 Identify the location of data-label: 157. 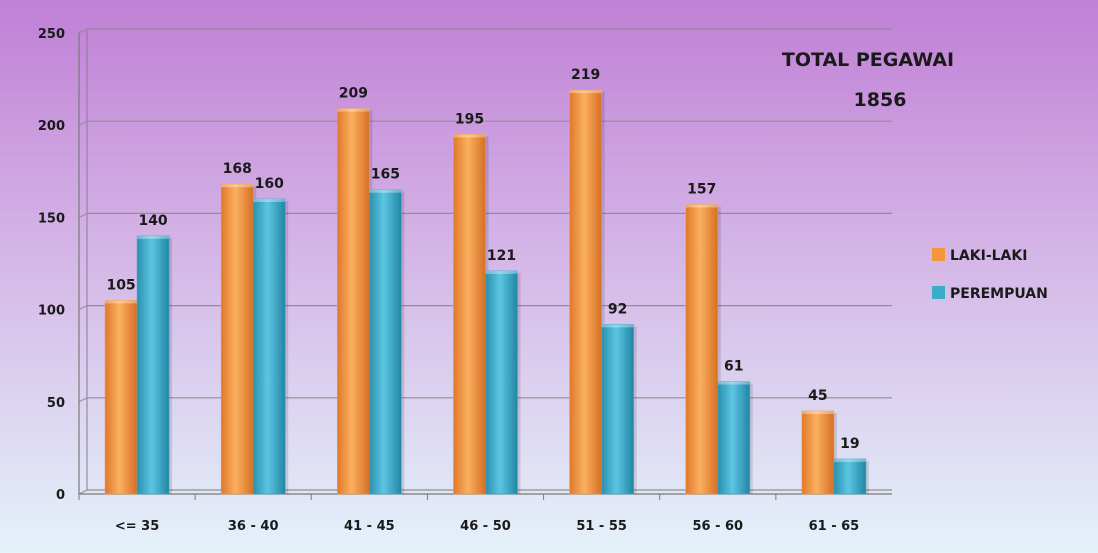
(701, 189).